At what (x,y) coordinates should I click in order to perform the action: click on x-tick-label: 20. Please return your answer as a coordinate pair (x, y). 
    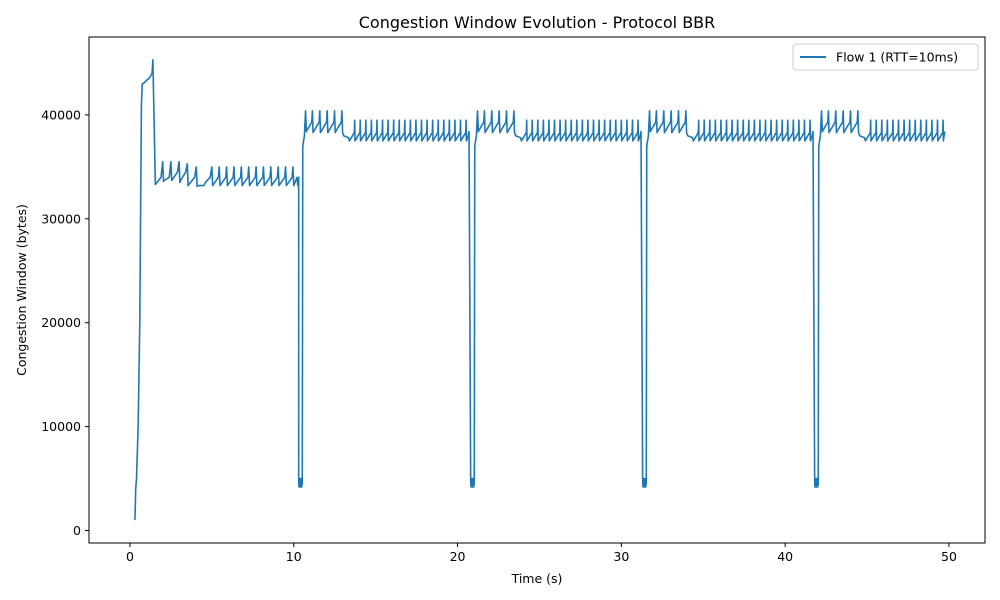
    Looking at the image, I should click on (458, 556).